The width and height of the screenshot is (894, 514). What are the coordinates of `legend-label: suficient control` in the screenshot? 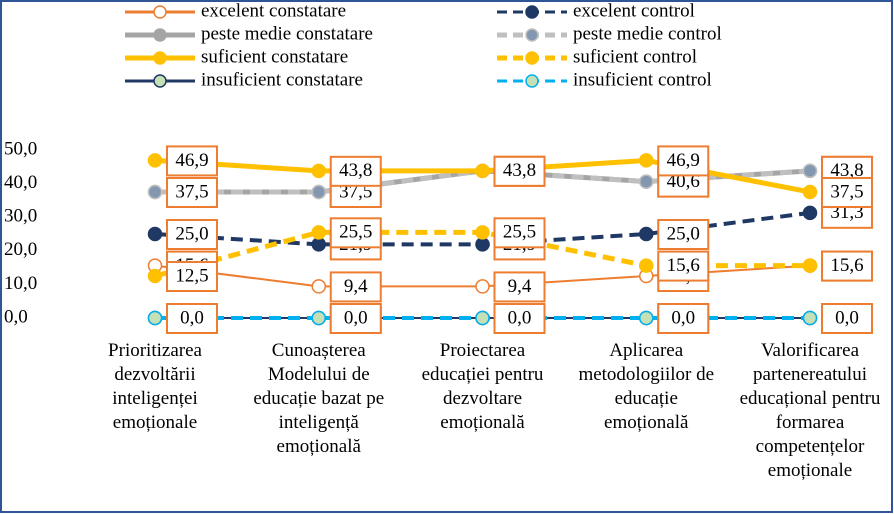 It's located at (635, 56).